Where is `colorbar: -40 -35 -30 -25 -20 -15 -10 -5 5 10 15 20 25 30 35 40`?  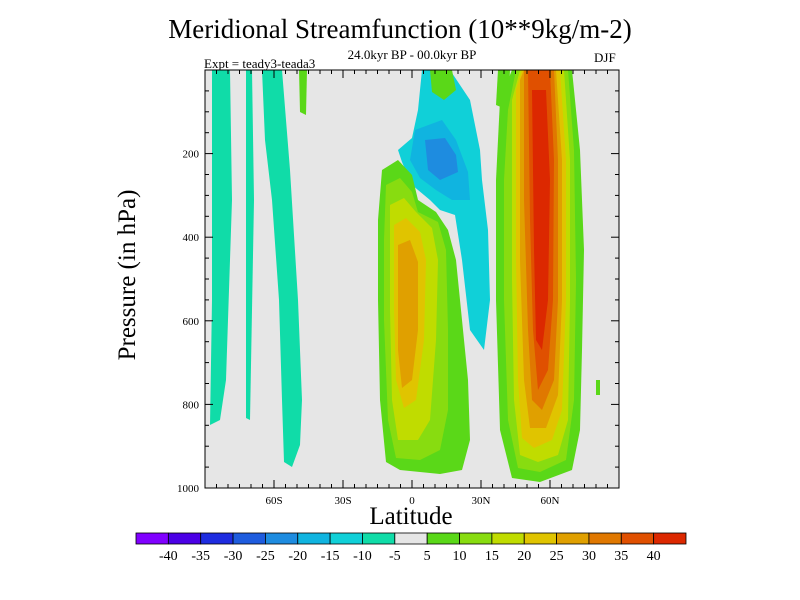 colorbar: -40 -35 -30 -25 -20 -15 -10 -5 5 10 15 20 25 30 35 40 is located at coordinates (411, 548).